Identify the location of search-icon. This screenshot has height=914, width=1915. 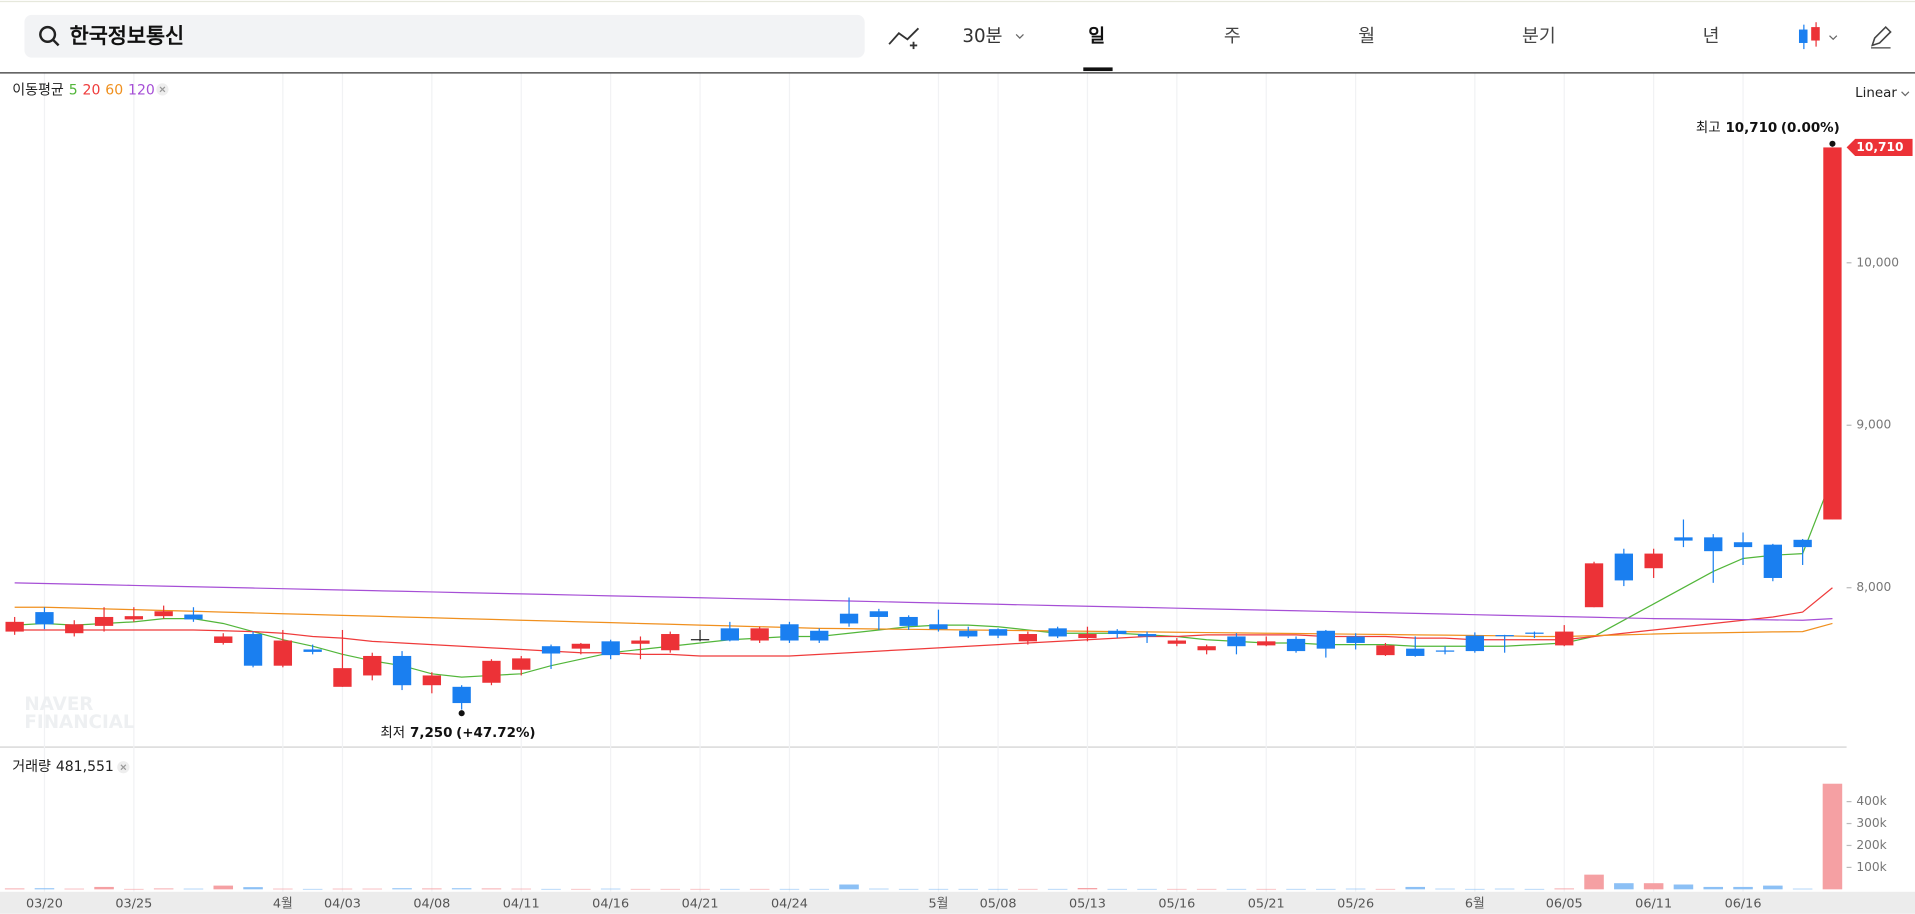
(55, 42).